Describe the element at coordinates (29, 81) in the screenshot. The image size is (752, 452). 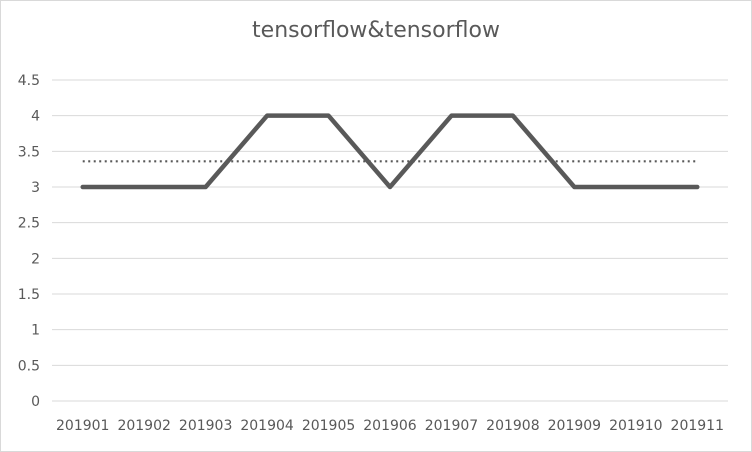
I see `y-tick-label: 4.5` at that location.